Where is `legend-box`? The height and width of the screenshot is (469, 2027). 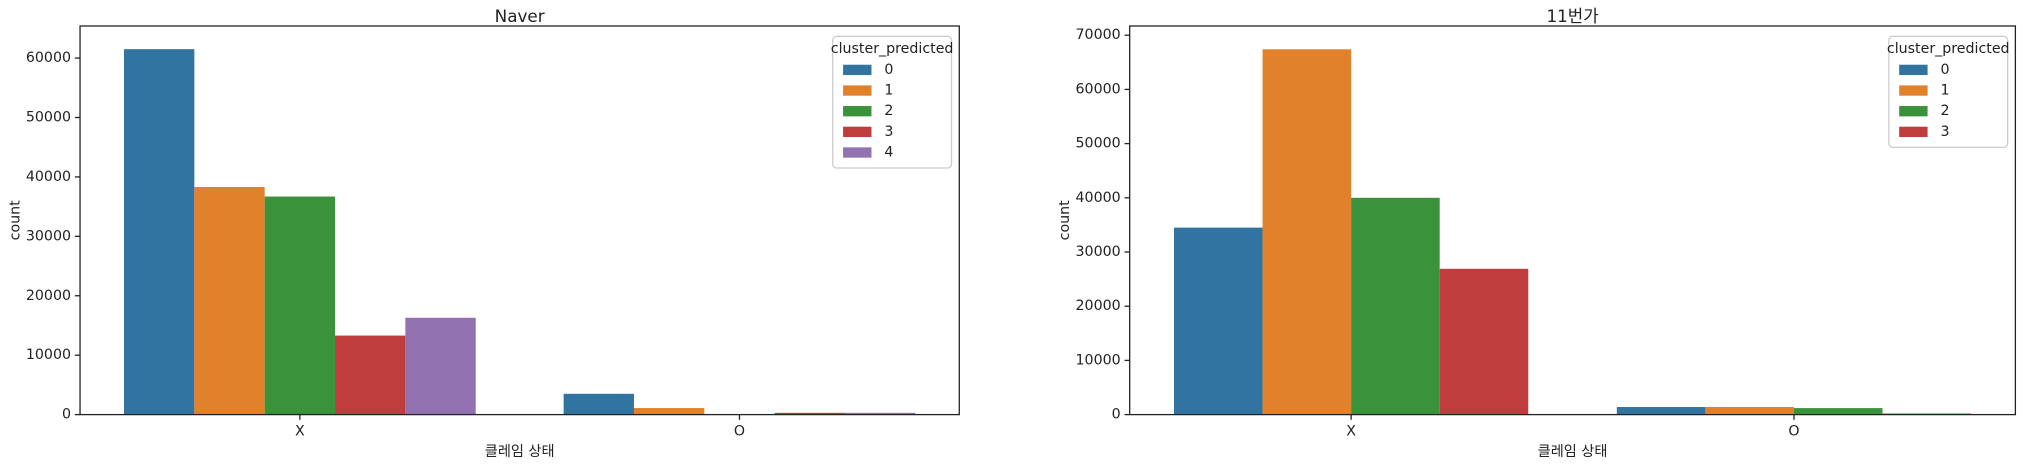
legend-box is located at coordinates (1948, 91).